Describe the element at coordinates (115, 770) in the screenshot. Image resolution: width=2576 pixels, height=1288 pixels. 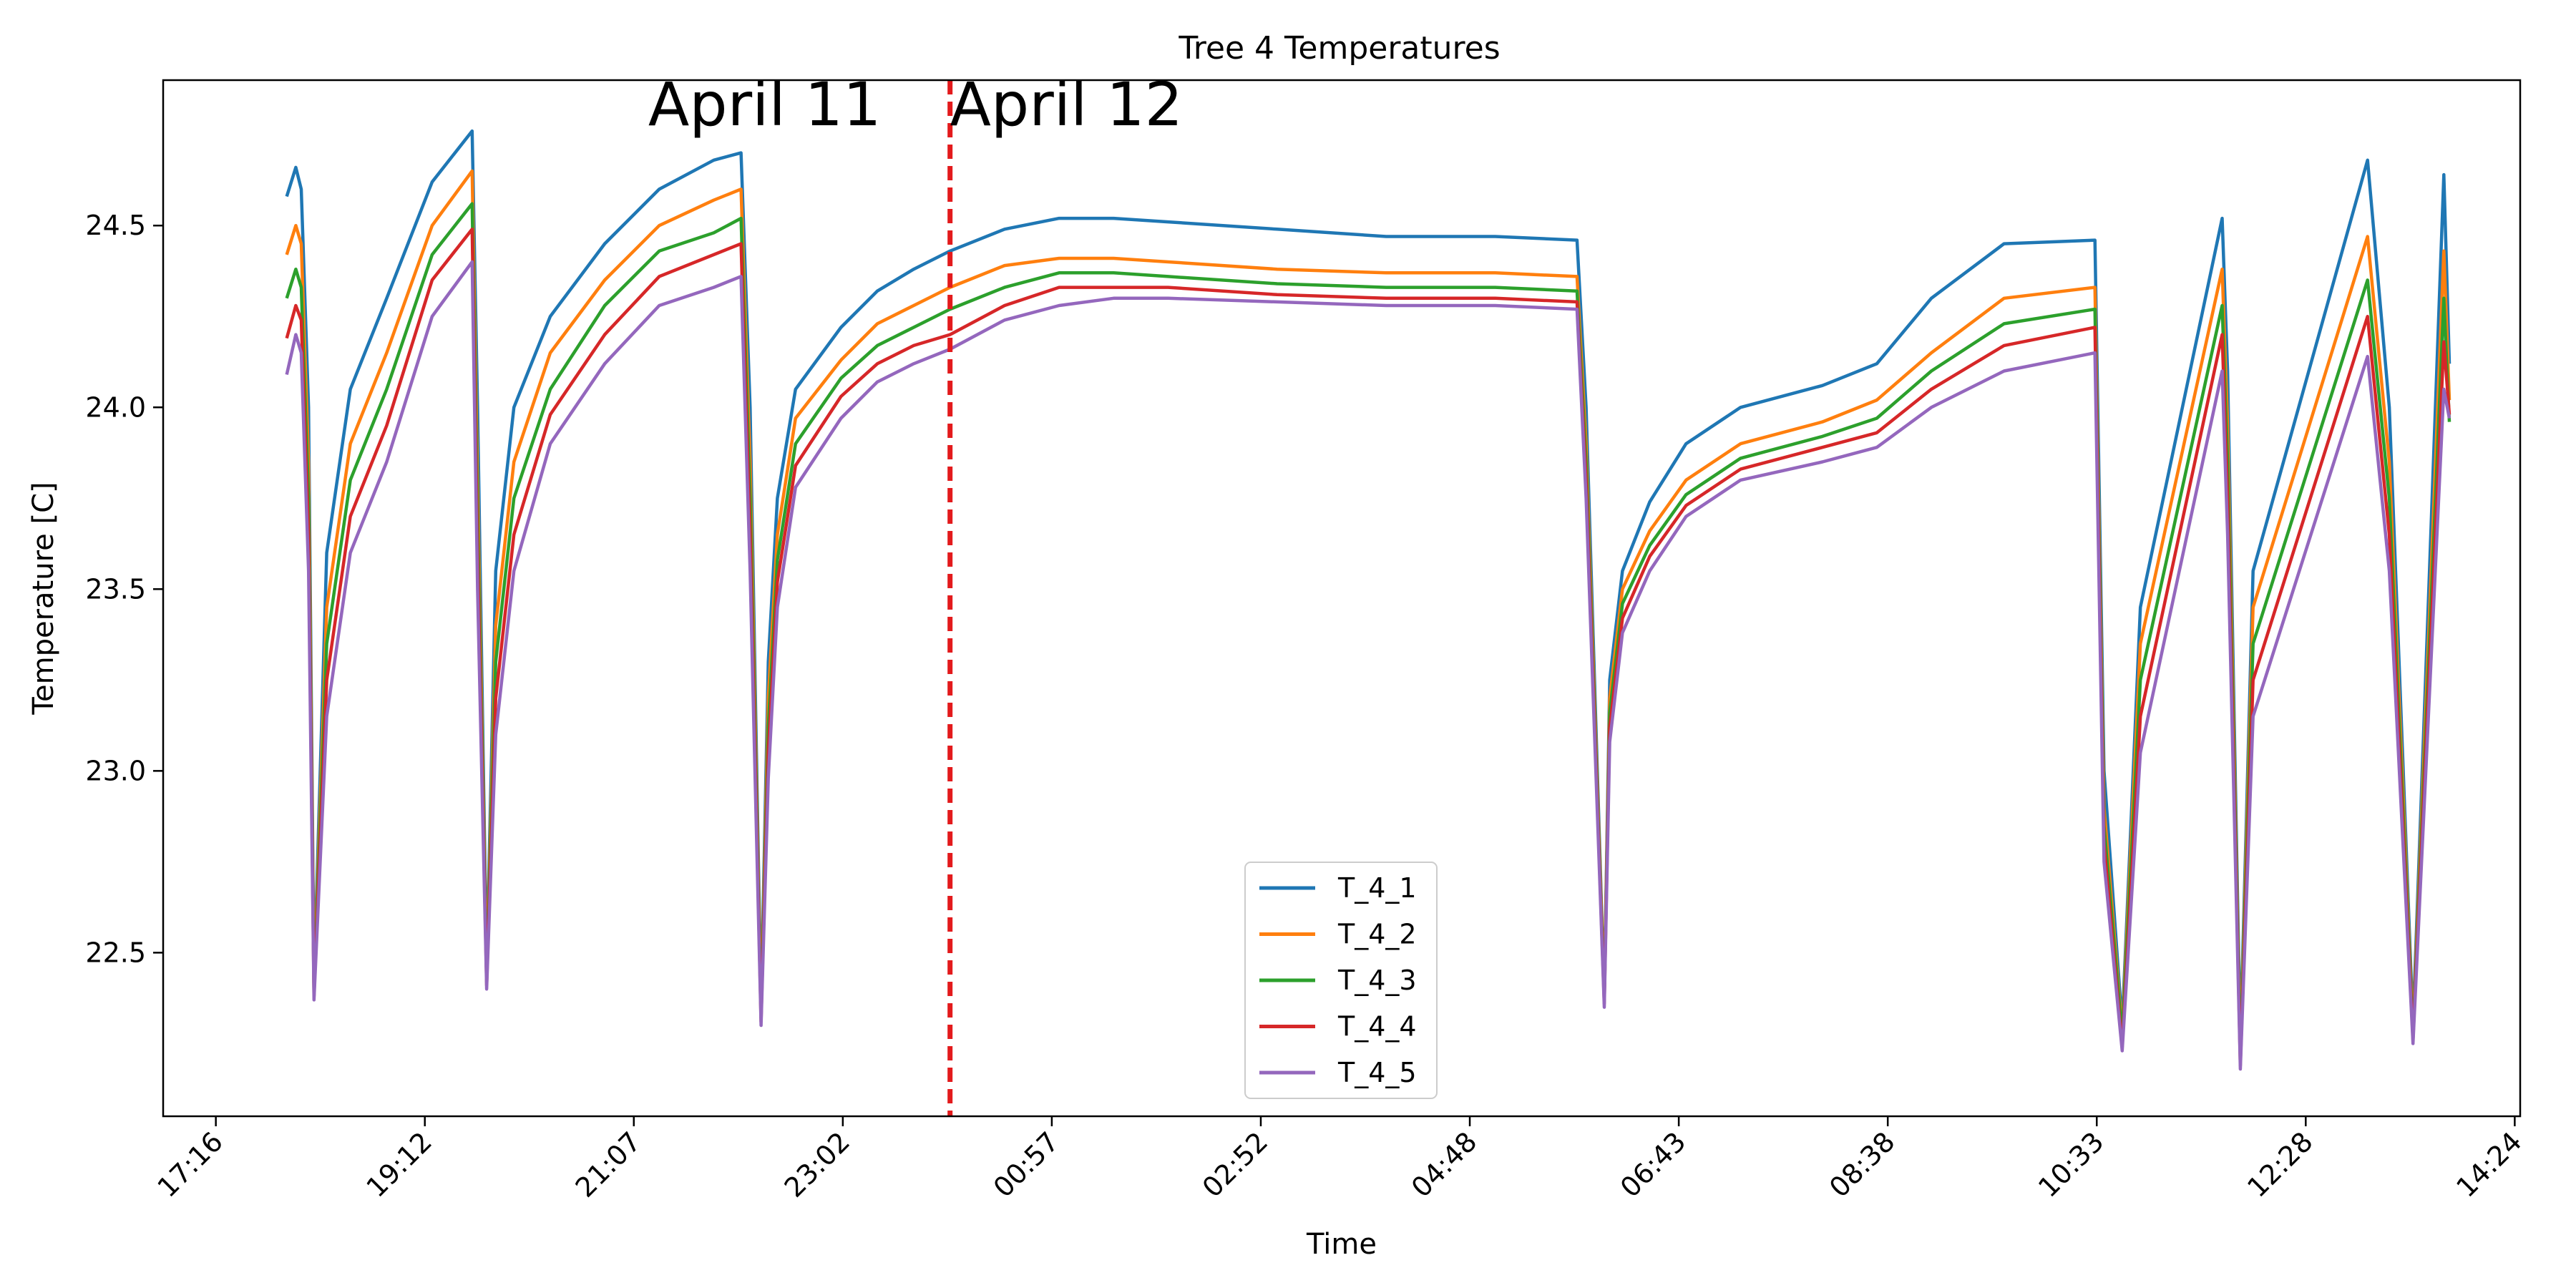
I see `y-tick-label: 23.0` at that location.